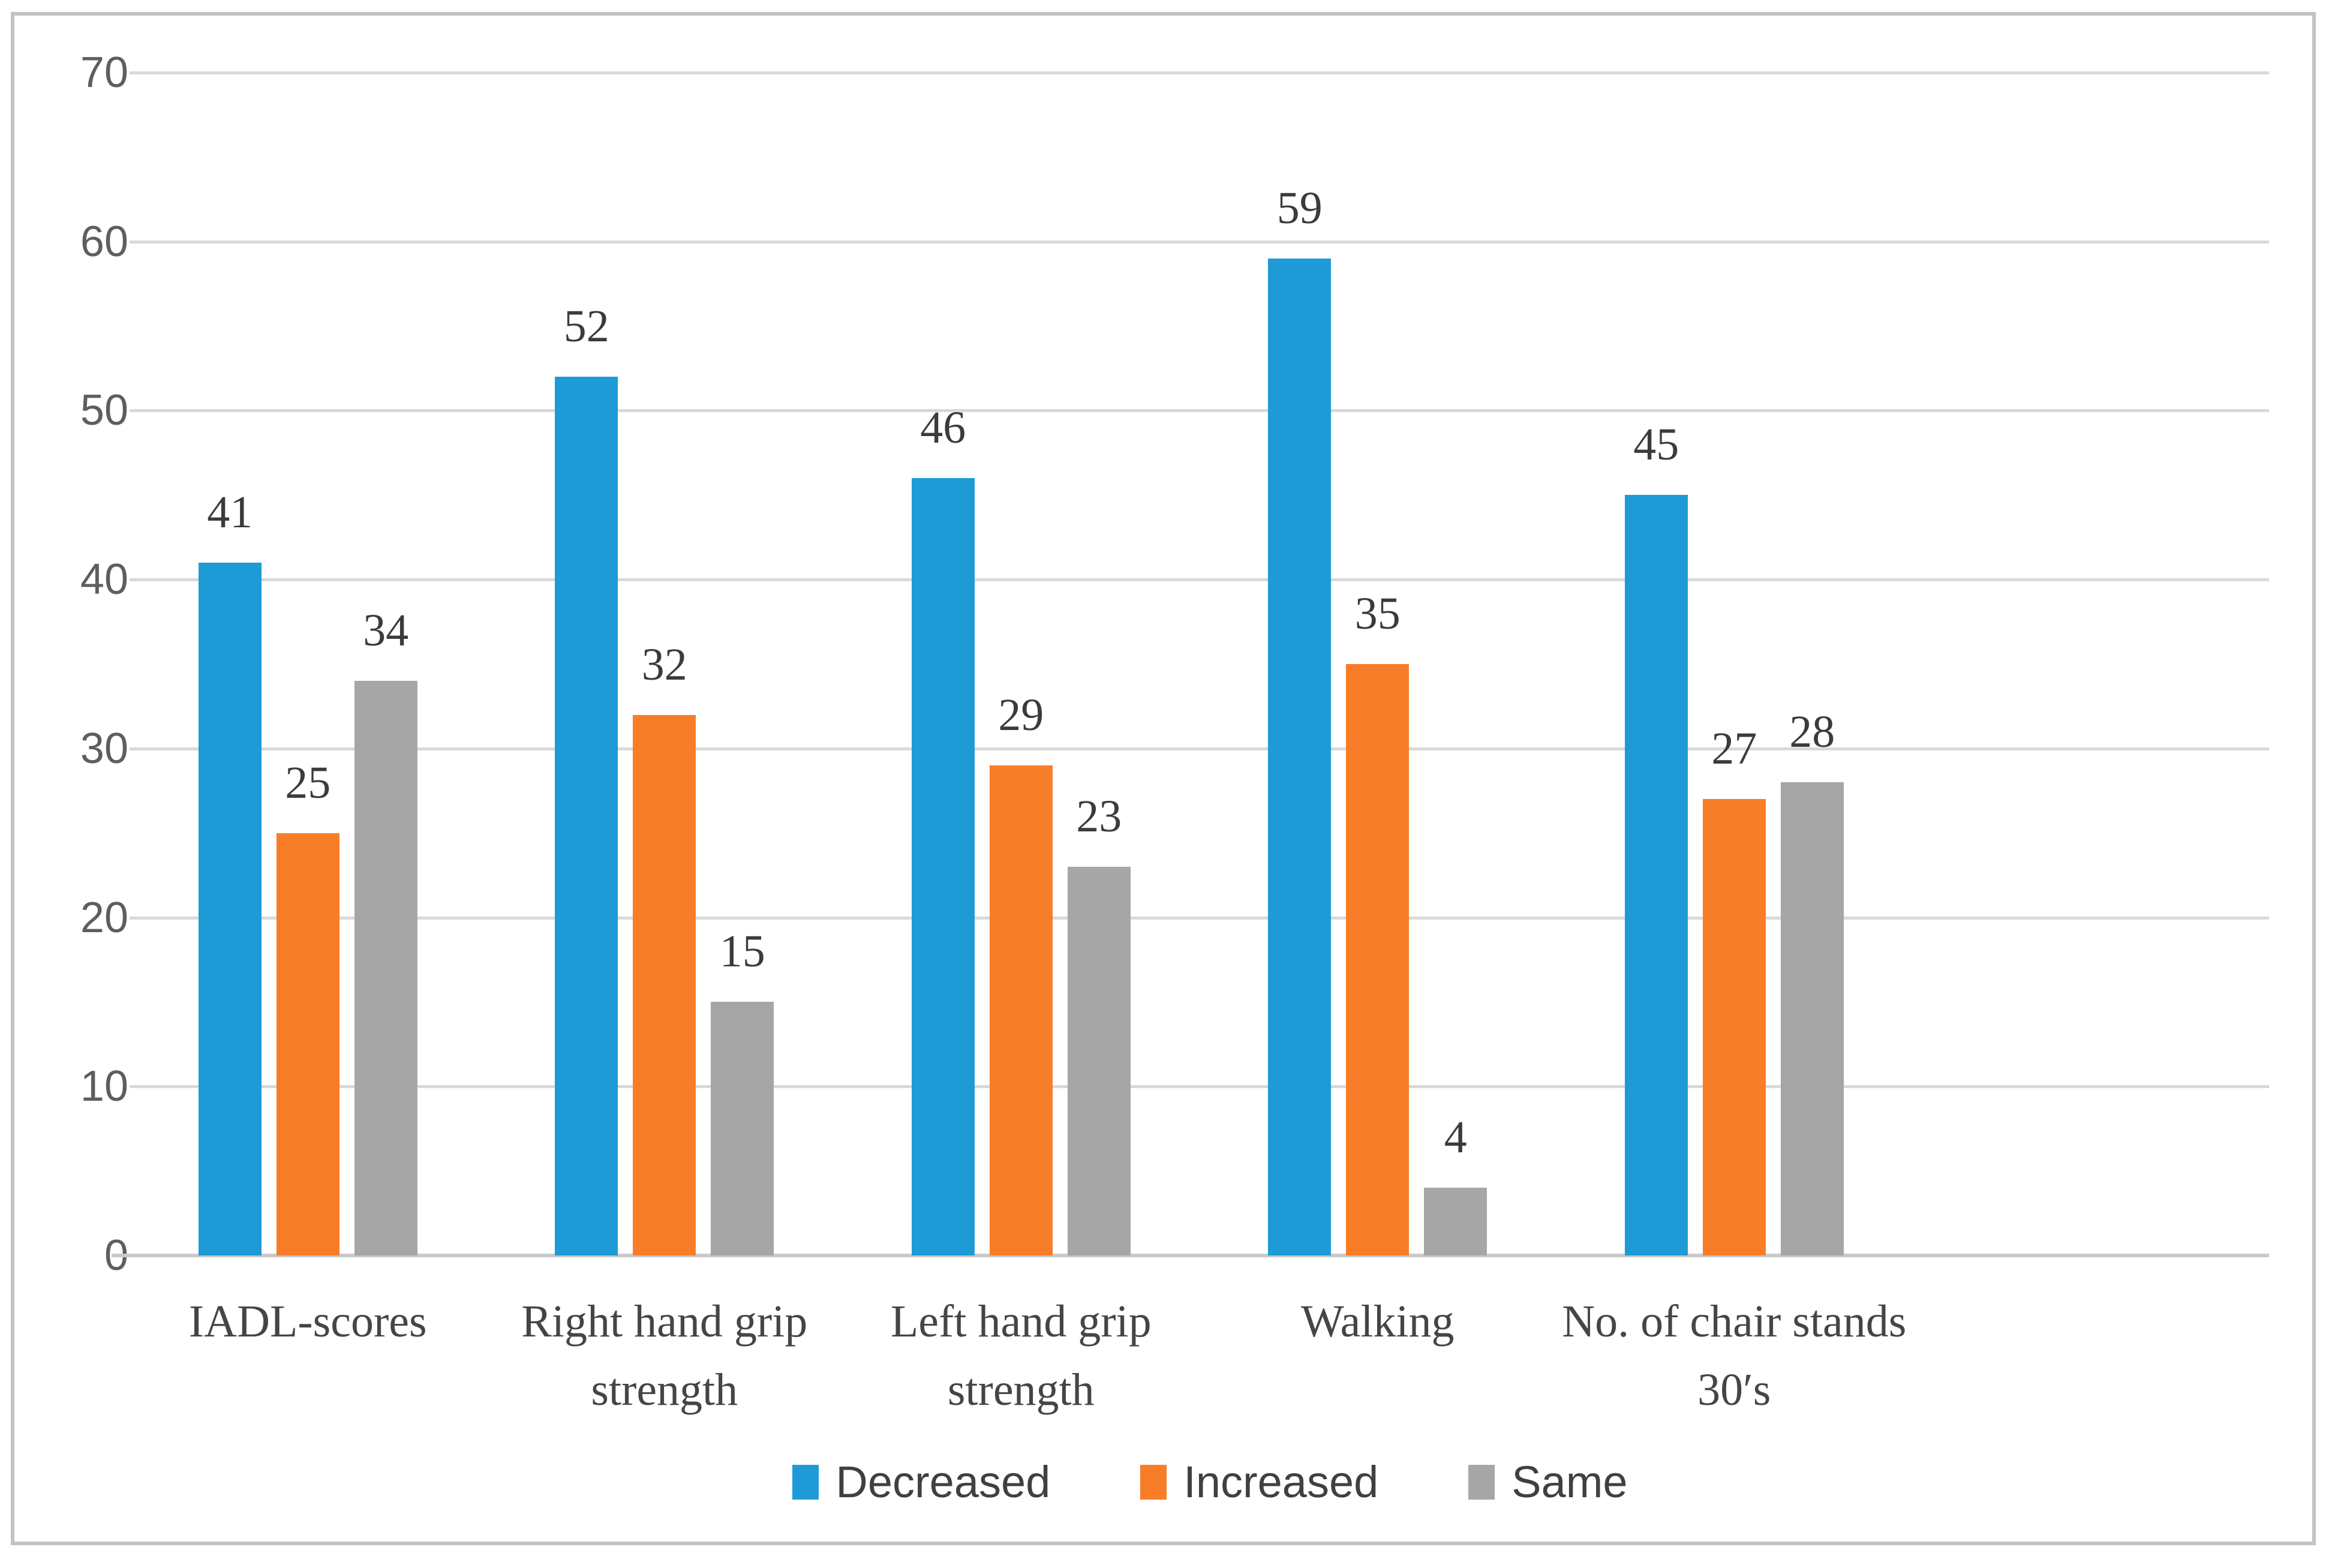 Image resolution: width=2332 pixels, height=1568 pixels. I want to click on legend-item-increased: Increased, so click(1259, 1482).